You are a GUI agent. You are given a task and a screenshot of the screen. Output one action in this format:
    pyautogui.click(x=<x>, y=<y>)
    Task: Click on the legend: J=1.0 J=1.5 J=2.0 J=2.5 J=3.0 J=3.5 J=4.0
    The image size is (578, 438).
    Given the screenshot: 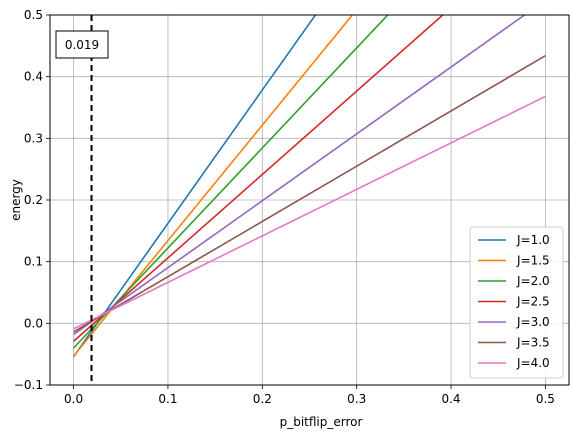 What is the action you would take?
    pyautogui.click(x=516, y=302)
    